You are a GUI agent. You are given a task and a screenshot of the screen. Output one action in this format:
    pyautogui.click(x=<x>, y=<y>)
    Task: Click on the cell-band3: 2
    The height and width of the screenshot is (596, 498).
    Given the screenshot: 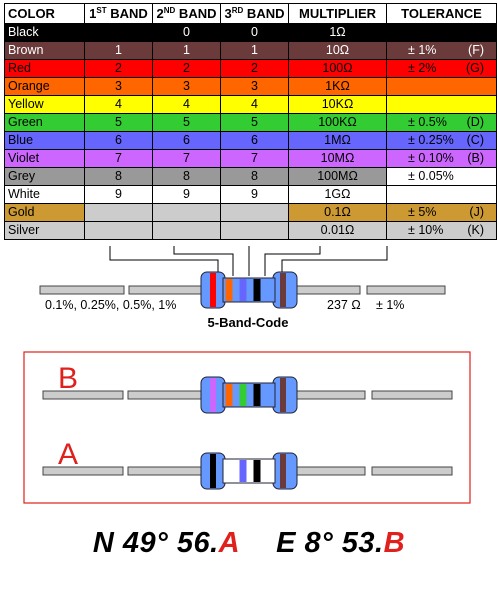 What is the action you would take?
    pyautogui.click(x=254, y=68)
    